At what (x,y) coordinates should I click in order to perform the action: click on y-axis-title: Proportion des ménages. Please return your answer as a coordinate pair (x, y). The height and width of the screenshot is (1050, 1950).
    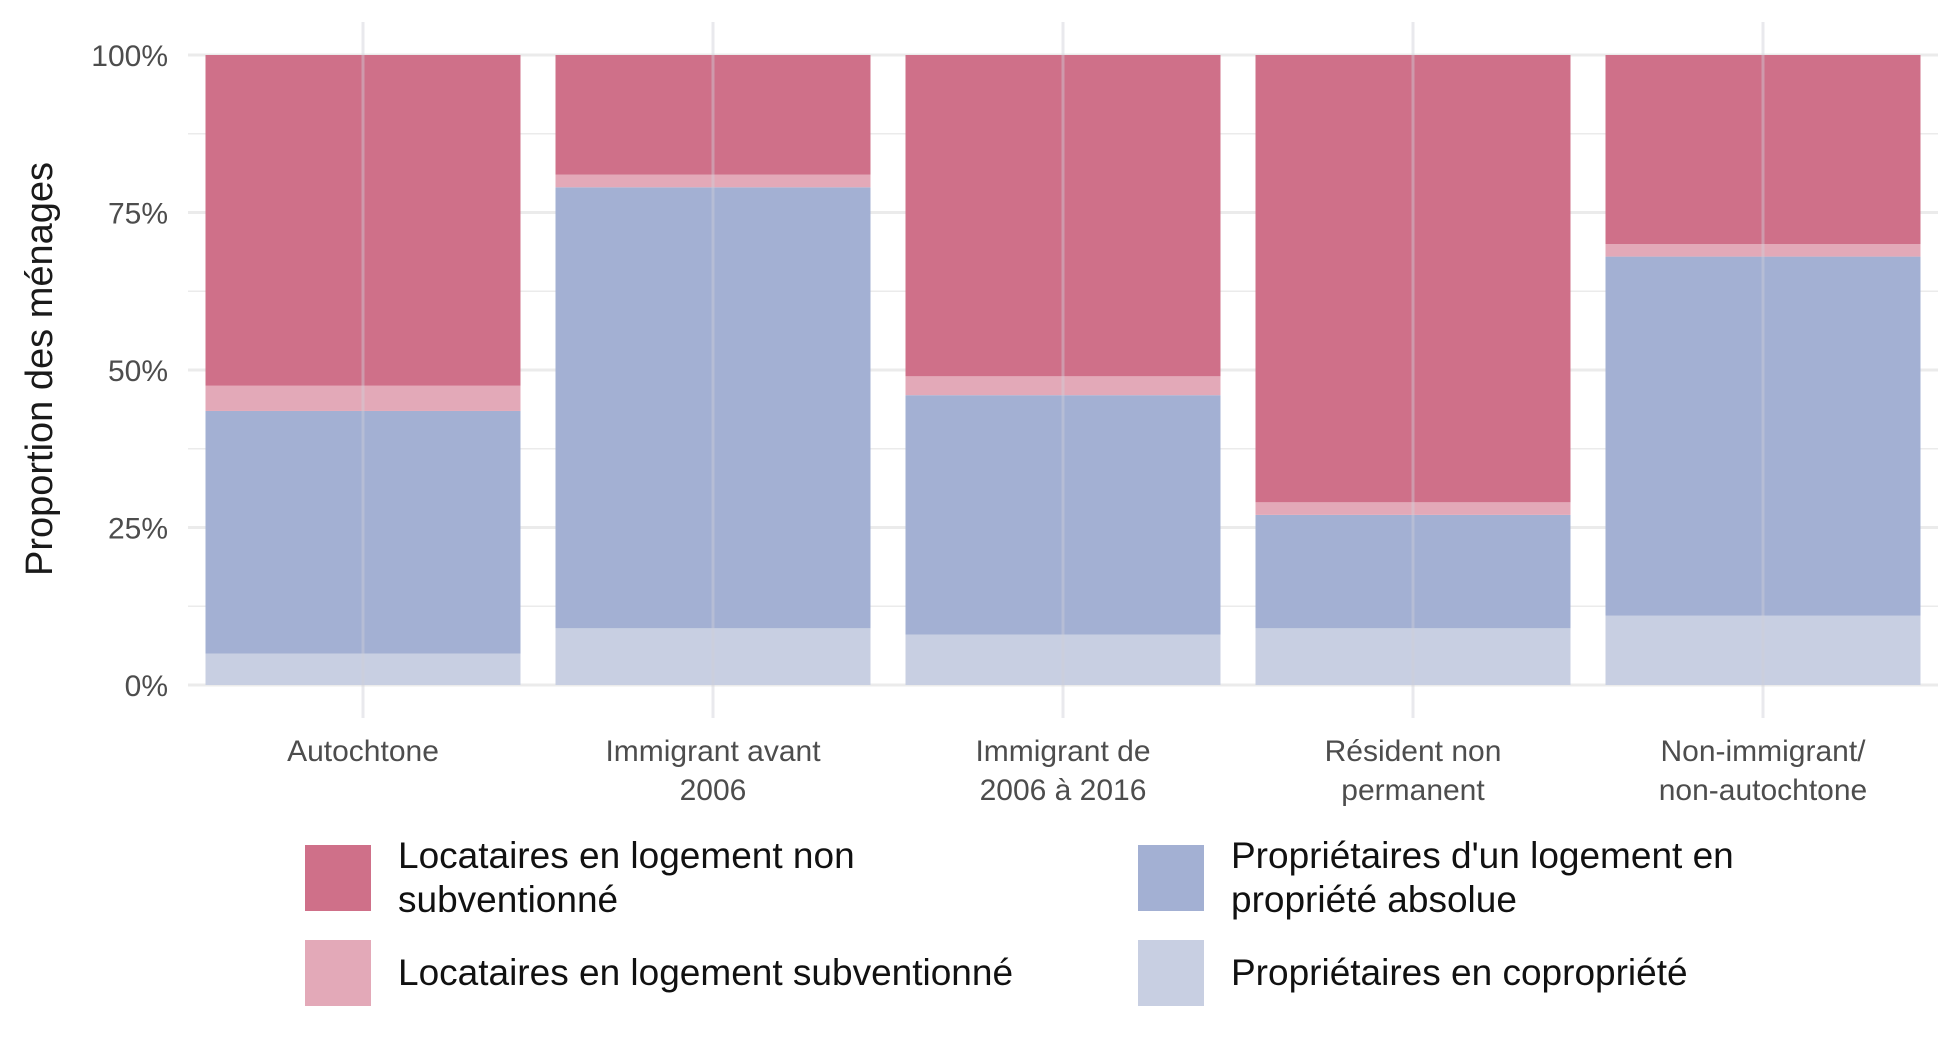
    Looking at the image, I should click on (40, 369).